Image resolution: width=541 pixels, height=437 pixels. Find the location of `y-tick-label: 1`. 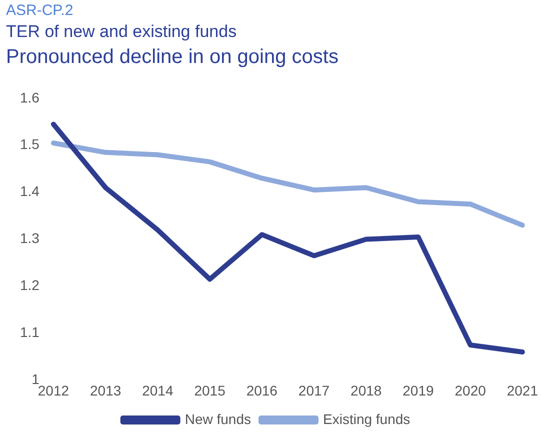

y-tick-label: 1 is located at coordinates (36, 379).